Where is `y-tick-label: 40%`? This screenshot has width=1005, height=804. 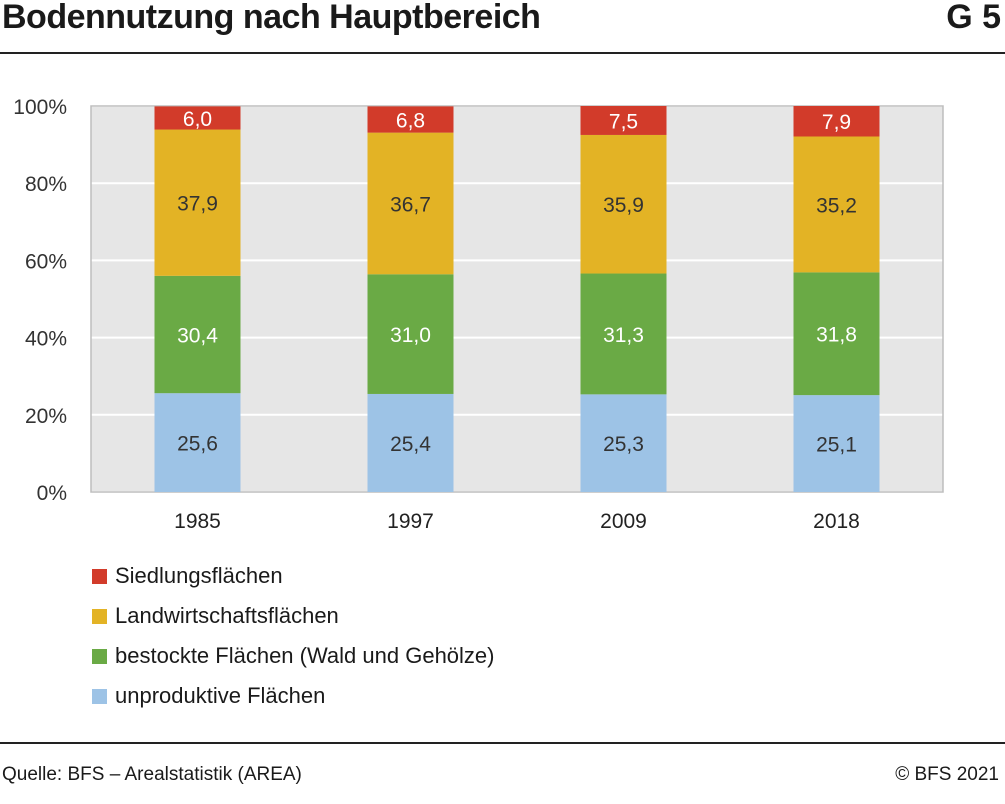
y-tick-label: 40% is located at coordinates (46, 339).